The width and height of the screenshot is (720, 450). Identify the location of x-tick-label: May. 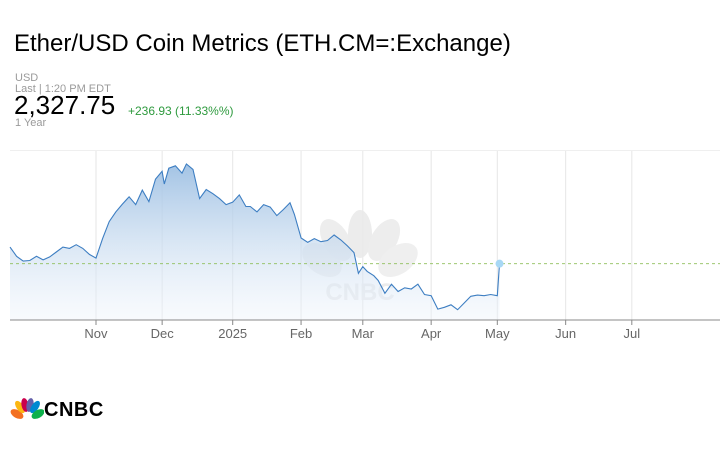
(497, 333).